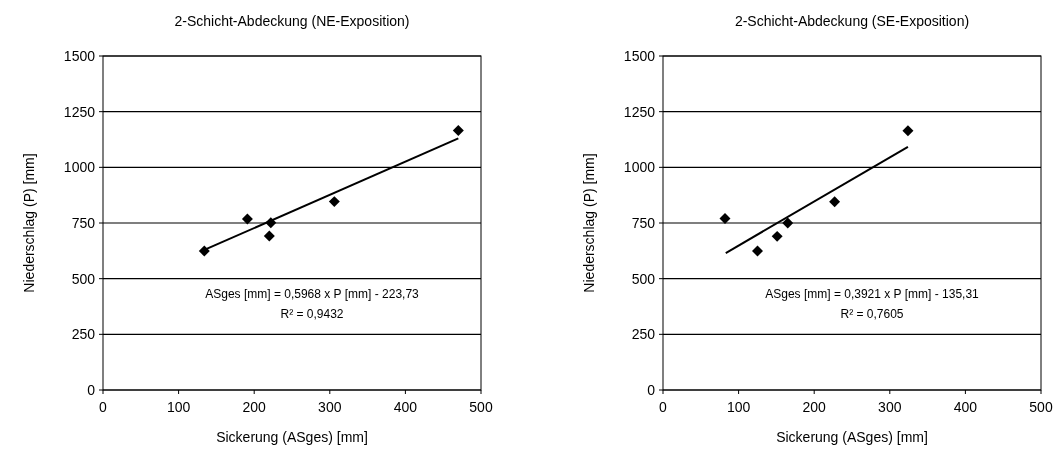 This screenshot has width=1062, height=469. What do you see at coordinates (312, 314) in the screenshot?
I see `annotation: R² = 0,9432` at bounding box center [312, 314].